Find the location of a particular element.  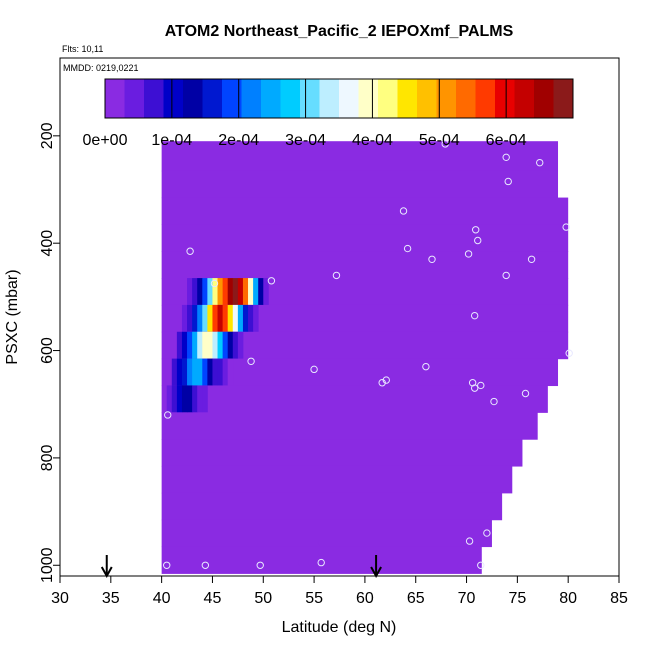

colorbar-tick-label: 2e-04 is located at coordinates (238, 140).